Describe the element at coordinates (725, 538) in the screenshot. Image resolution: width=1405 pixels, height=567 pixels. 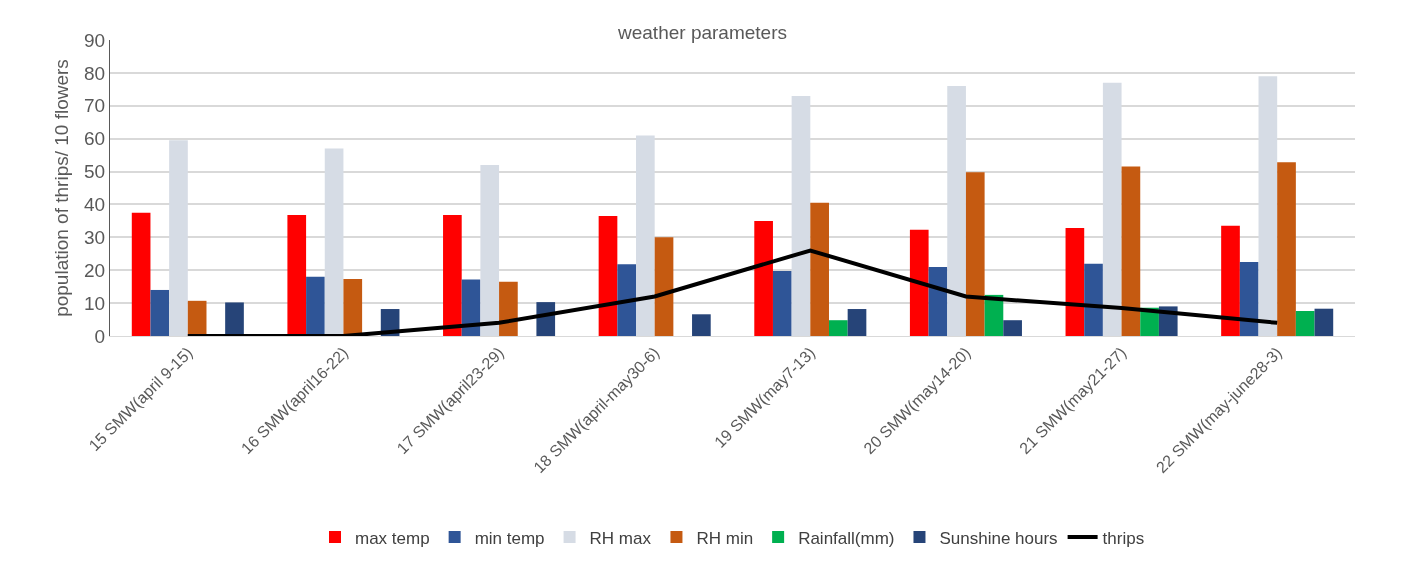
I see `legend-label: RH min` at that location.